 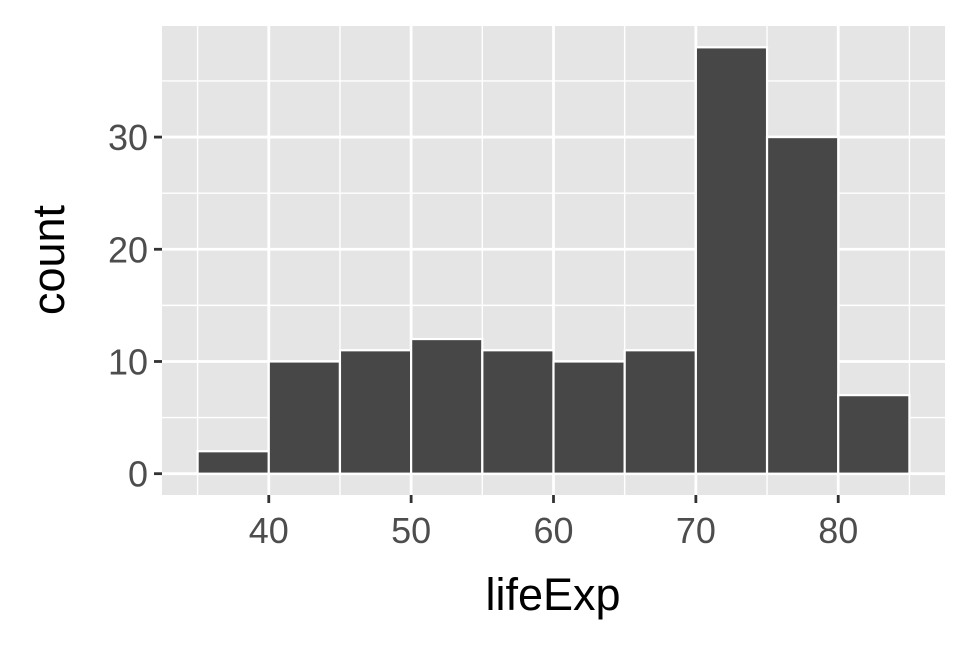 What do you see at coordinates (696, 530) in the screenshot?
I see `x-tick-label: 70` at bounding box center [696, 530].